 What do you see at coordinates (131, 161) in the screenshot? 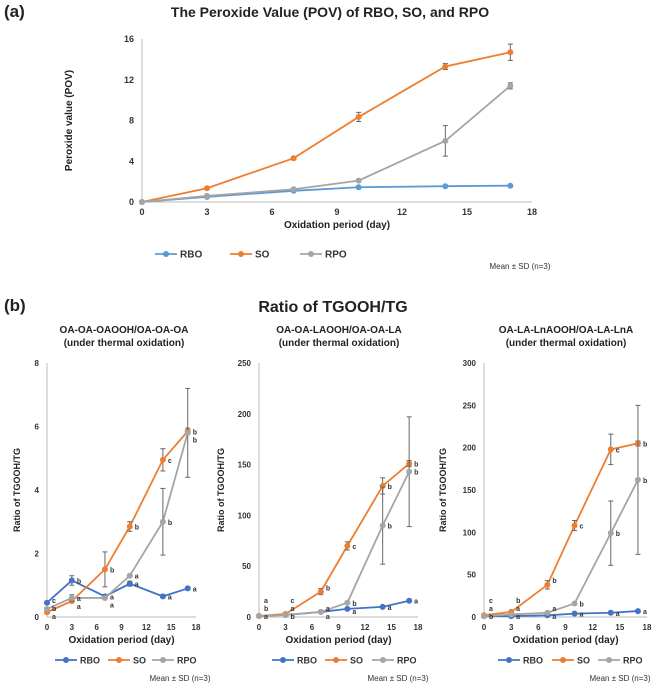
I see `y-tick-label: 4` at bounding box center [131, 161].